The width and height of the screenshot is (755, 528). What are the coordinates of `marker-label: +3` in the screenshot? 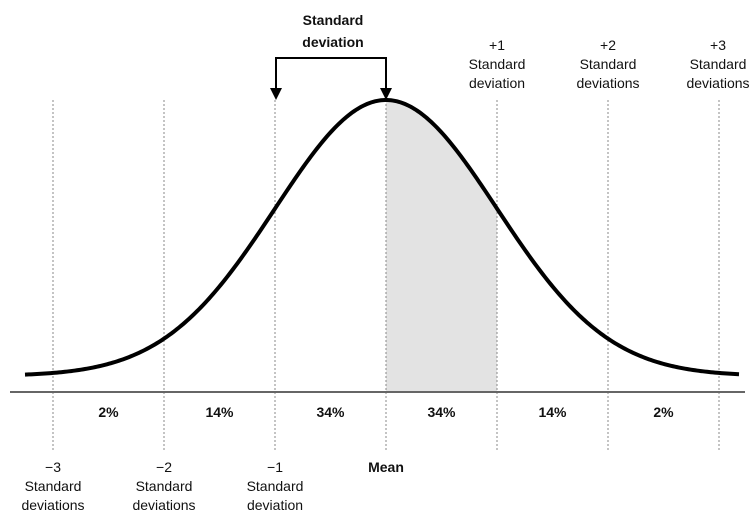 It's located at (718, 45).